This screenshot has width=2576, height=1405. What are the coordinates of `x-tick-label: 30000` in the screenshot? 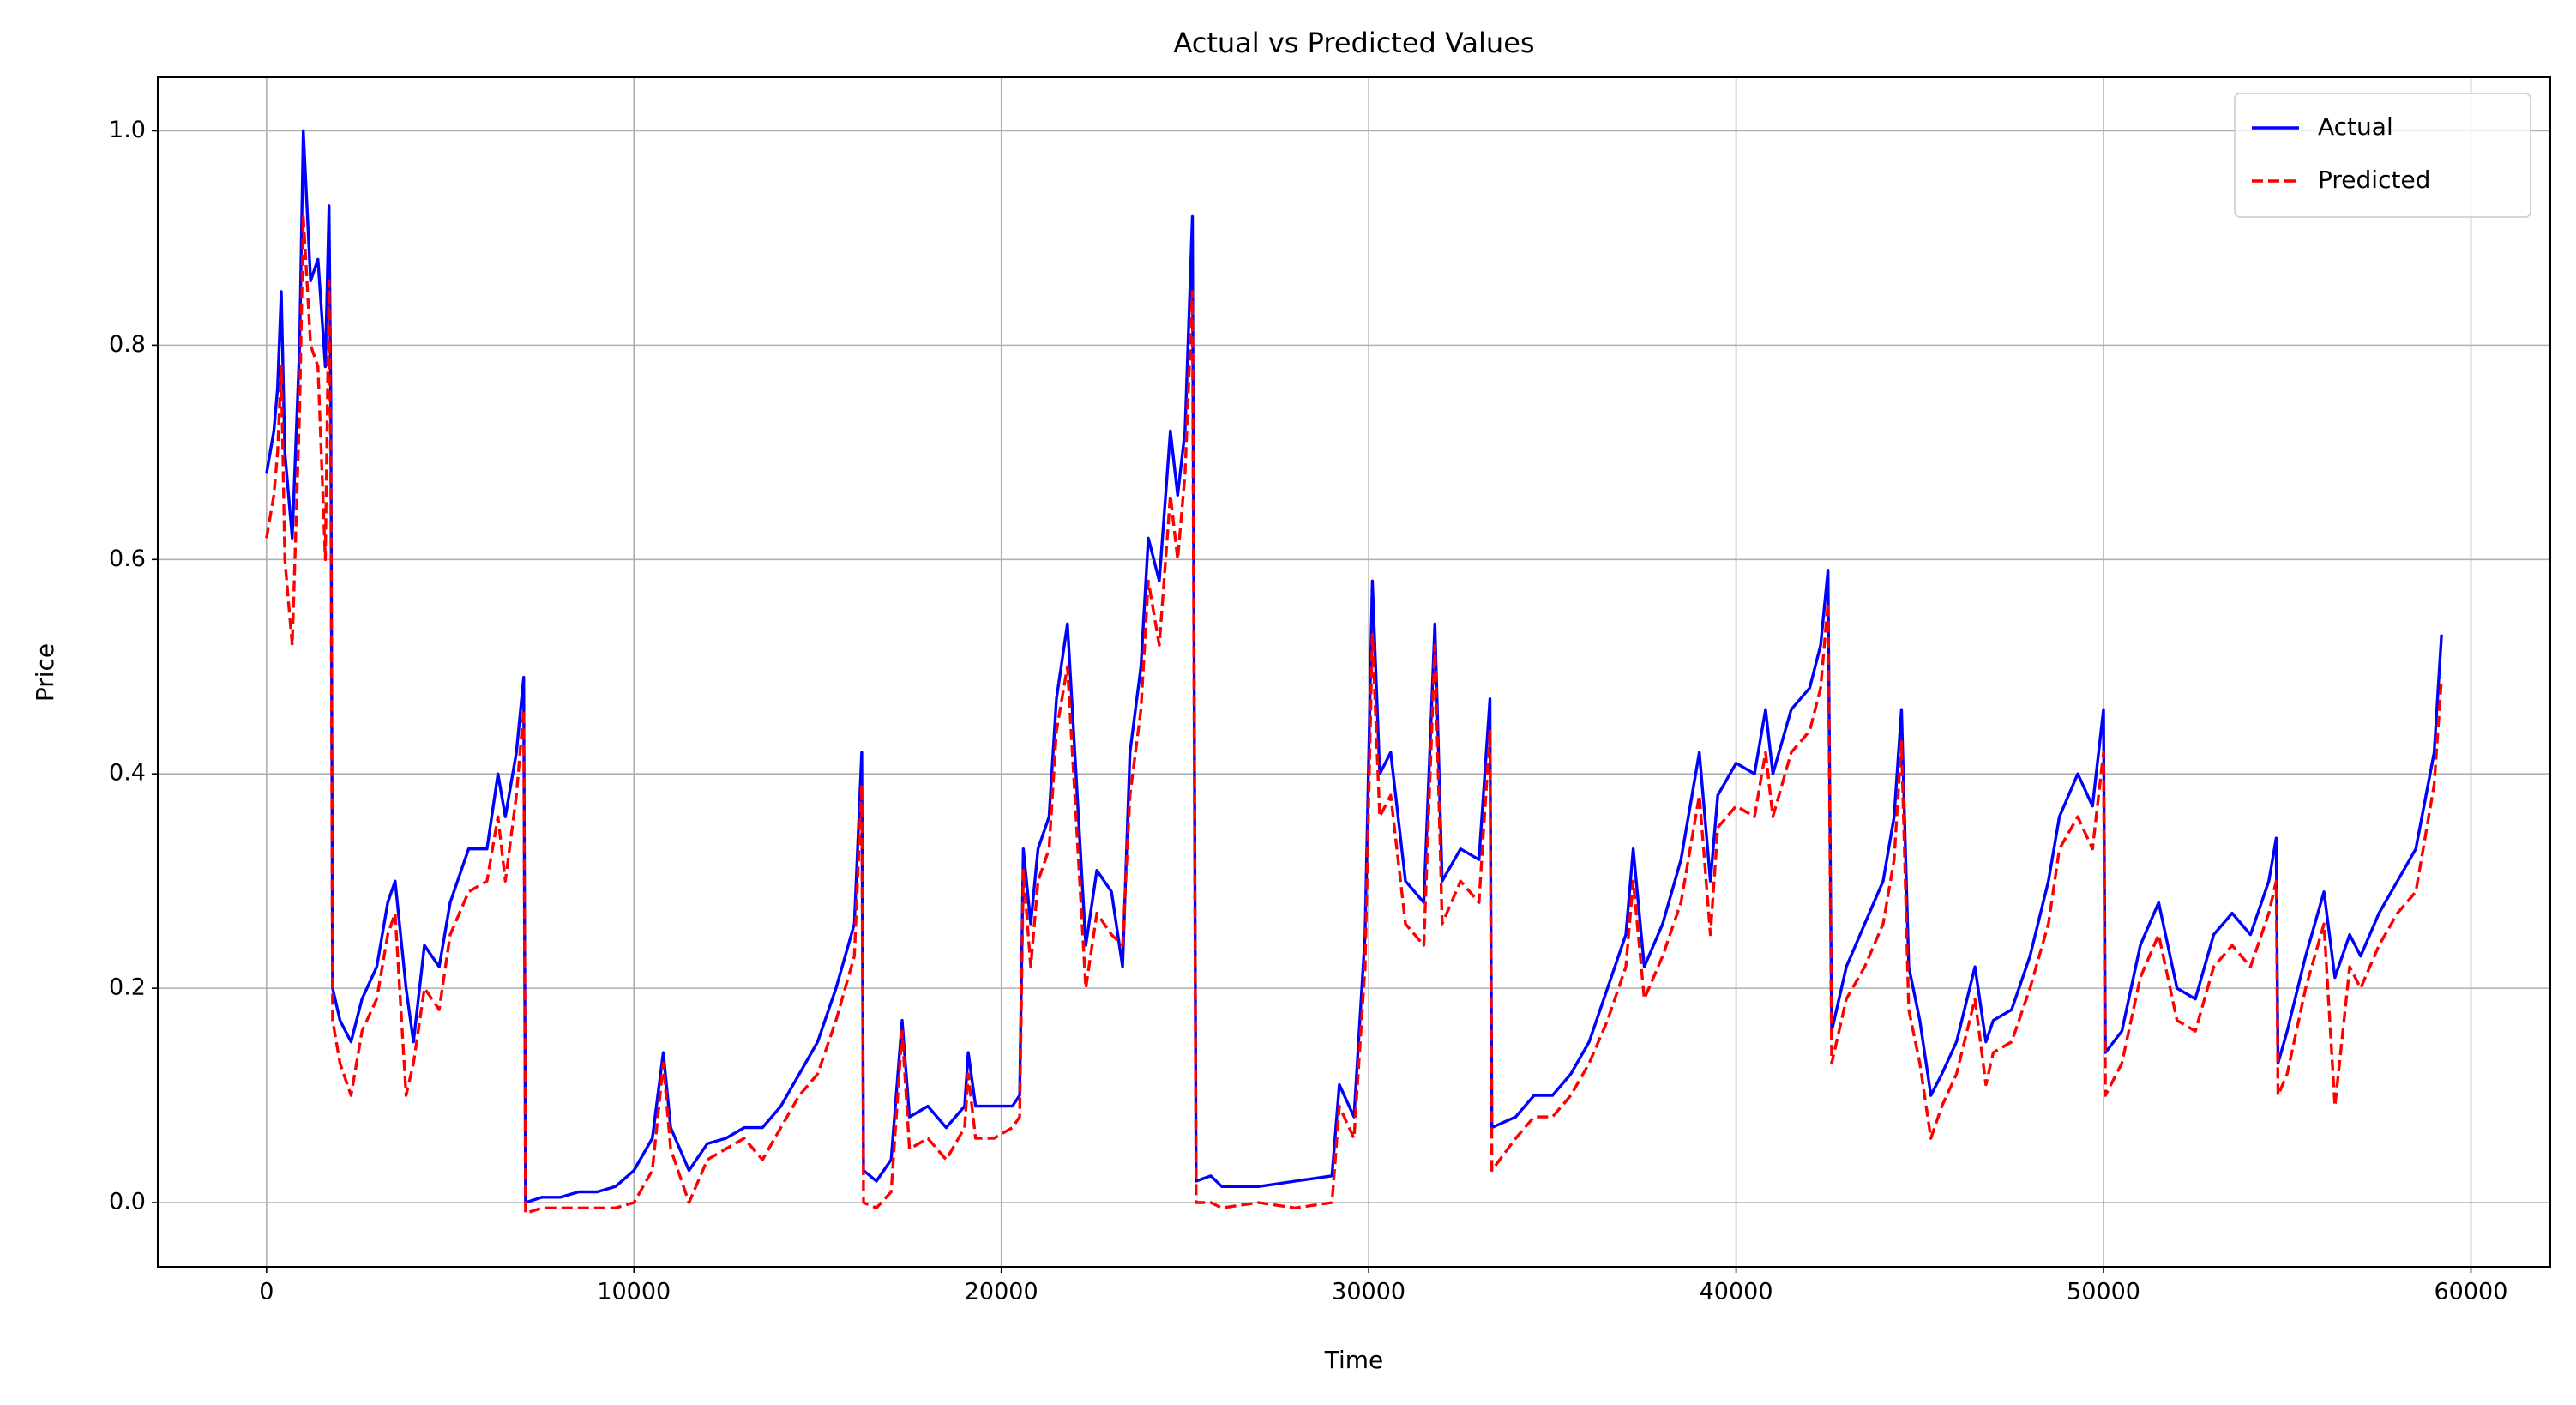 It's located at (1368, 1292).